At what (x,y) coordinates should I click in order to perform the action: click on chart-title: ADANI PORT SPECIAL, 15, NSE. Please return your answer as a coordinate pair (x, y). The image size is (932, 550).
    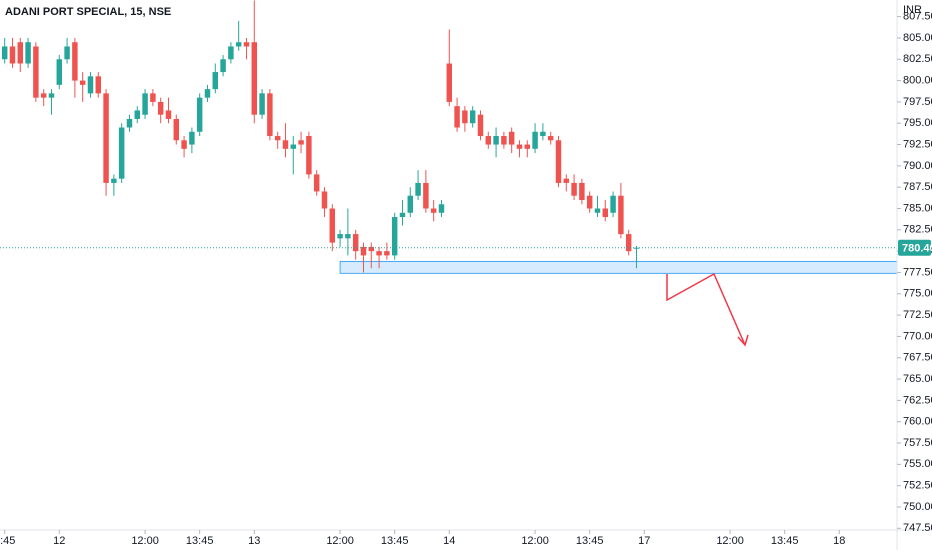
    Looking at the image, I should click on (88, 12).